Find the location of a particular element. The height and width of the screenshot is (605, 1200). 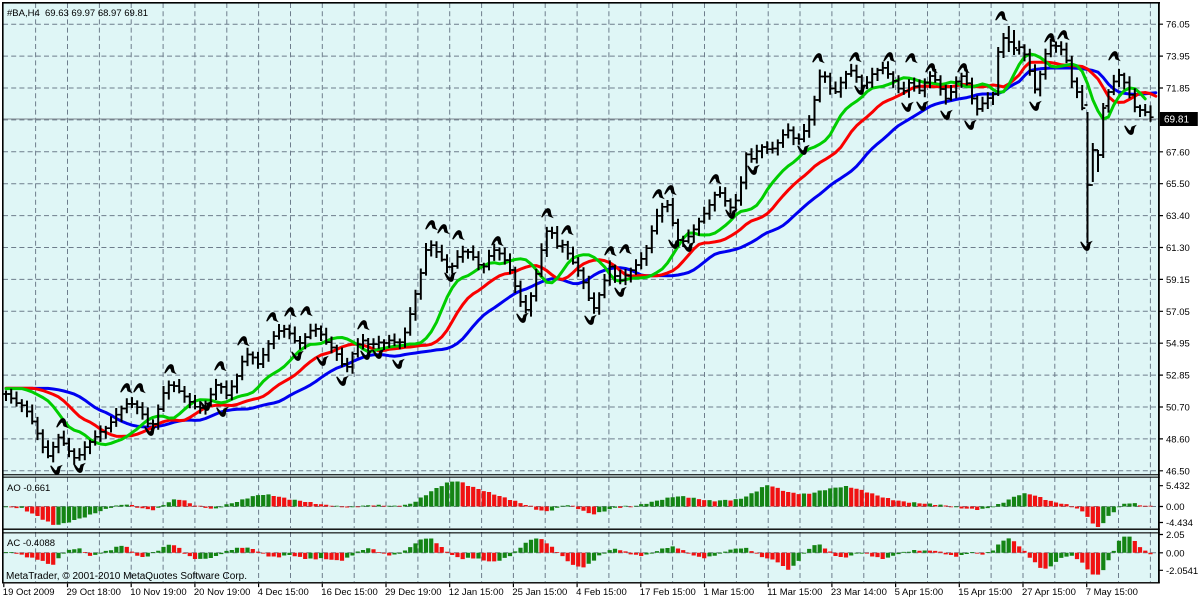

svg-text: 54.95 is located at coordinates (1178, 344).